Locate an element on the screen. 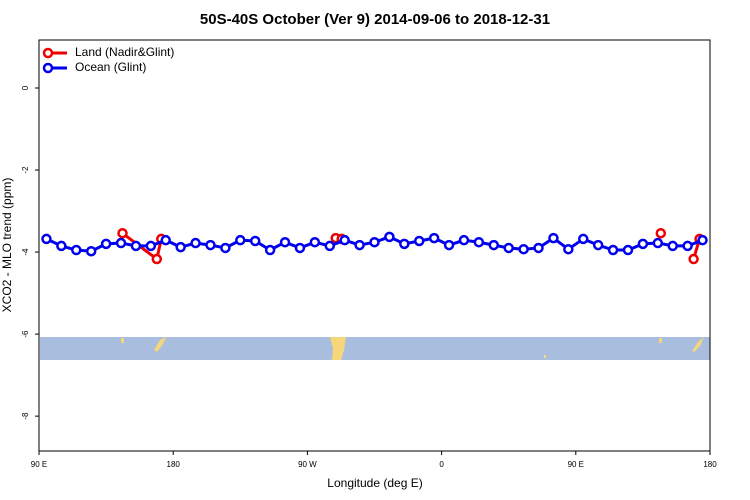 The height and width of the screenshot is (500, 750). x-tick-label: 0 is located at coordinates (441, 464).